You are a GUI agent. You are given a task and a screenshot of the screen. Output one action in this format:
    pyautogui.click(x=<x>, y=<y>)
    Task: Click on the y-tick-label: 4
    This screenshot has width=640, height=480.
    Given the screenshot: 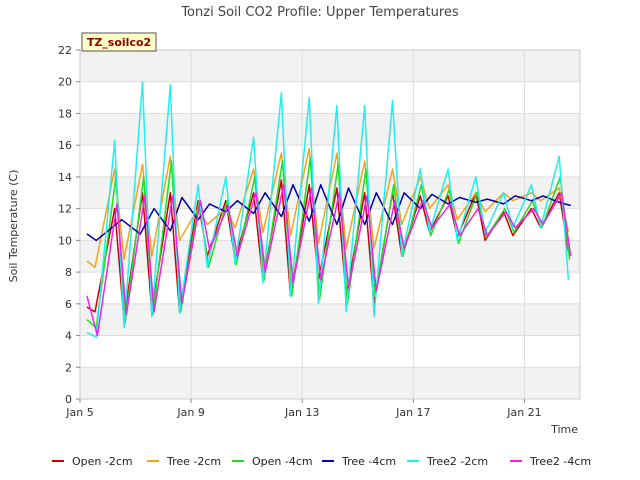 What is the action you would take?
    pyautogui.click(x=68, y=336)
    